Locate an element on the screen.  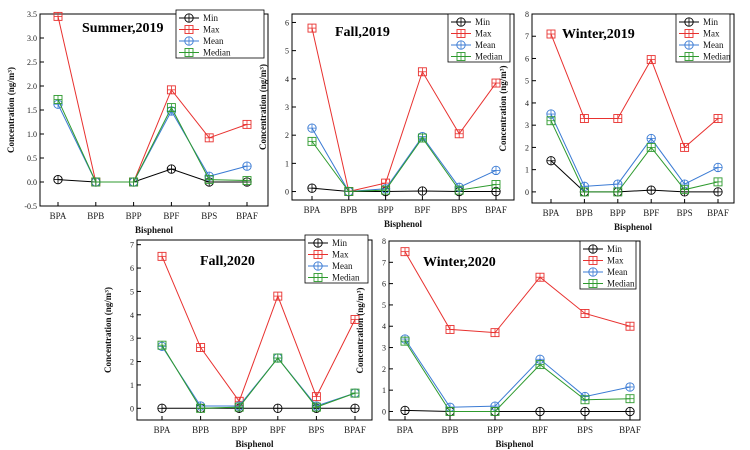
y-tick-label: 1.0 is located at coordinates (32, 134).